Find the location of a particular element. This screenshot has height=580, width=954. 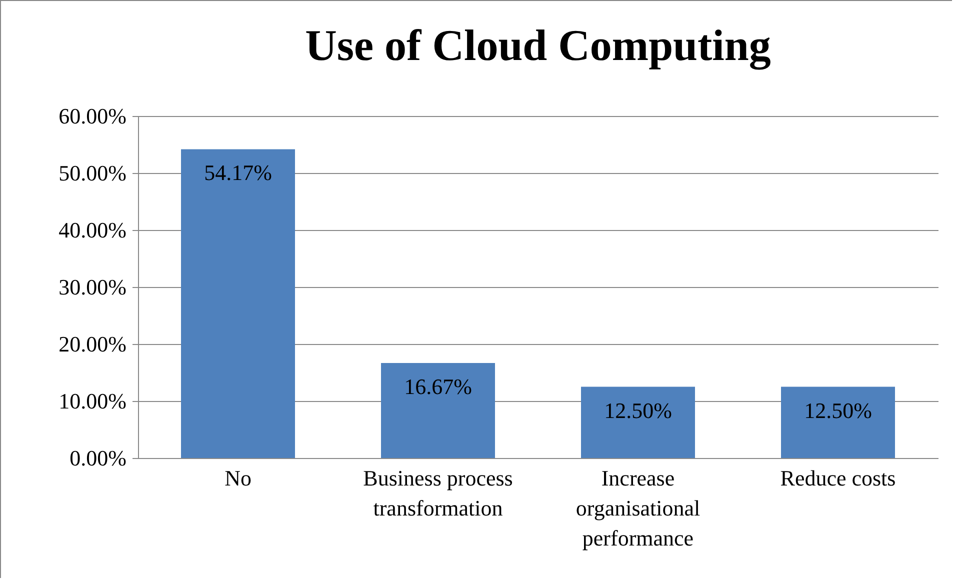

y-tick-label: 50.00% is located at coordinates (92, 173).